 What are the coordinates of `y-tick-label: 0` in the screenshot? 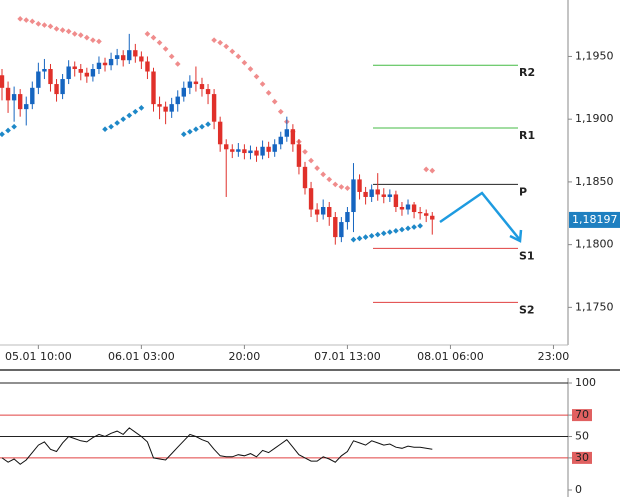 It's located at (578, 489).